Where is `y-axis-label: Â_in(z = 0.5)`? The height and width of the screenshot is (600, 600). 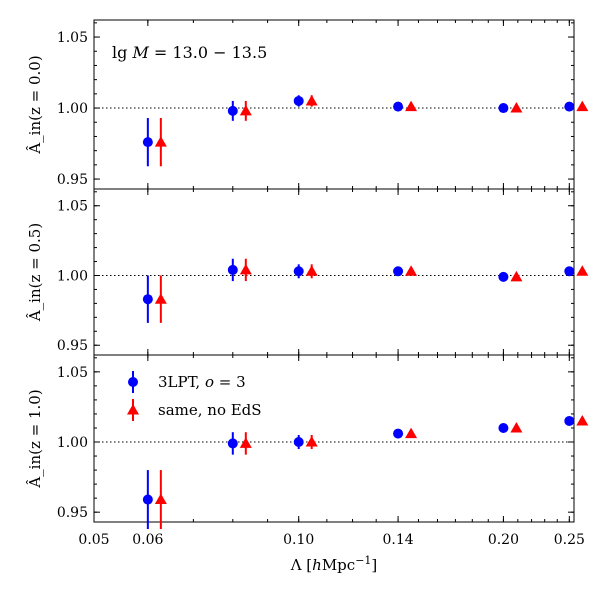
y-axis-label: Â_in(z = 0.5) is located at coordinates (35, 272).